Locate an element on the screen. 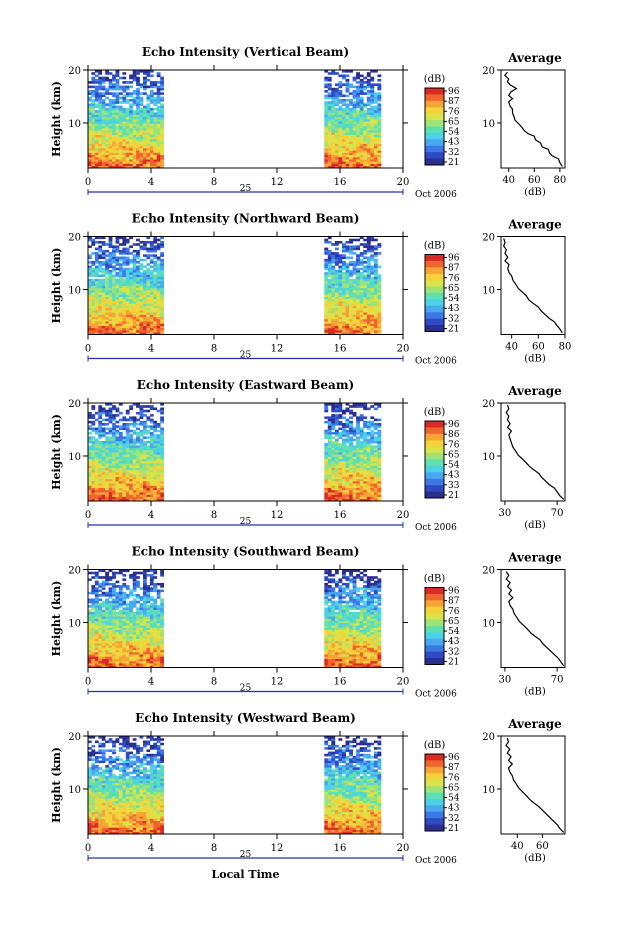 This screenshot has width=621, height=929. average-y-tick-label: 10 is located at coordinates (488, 290).